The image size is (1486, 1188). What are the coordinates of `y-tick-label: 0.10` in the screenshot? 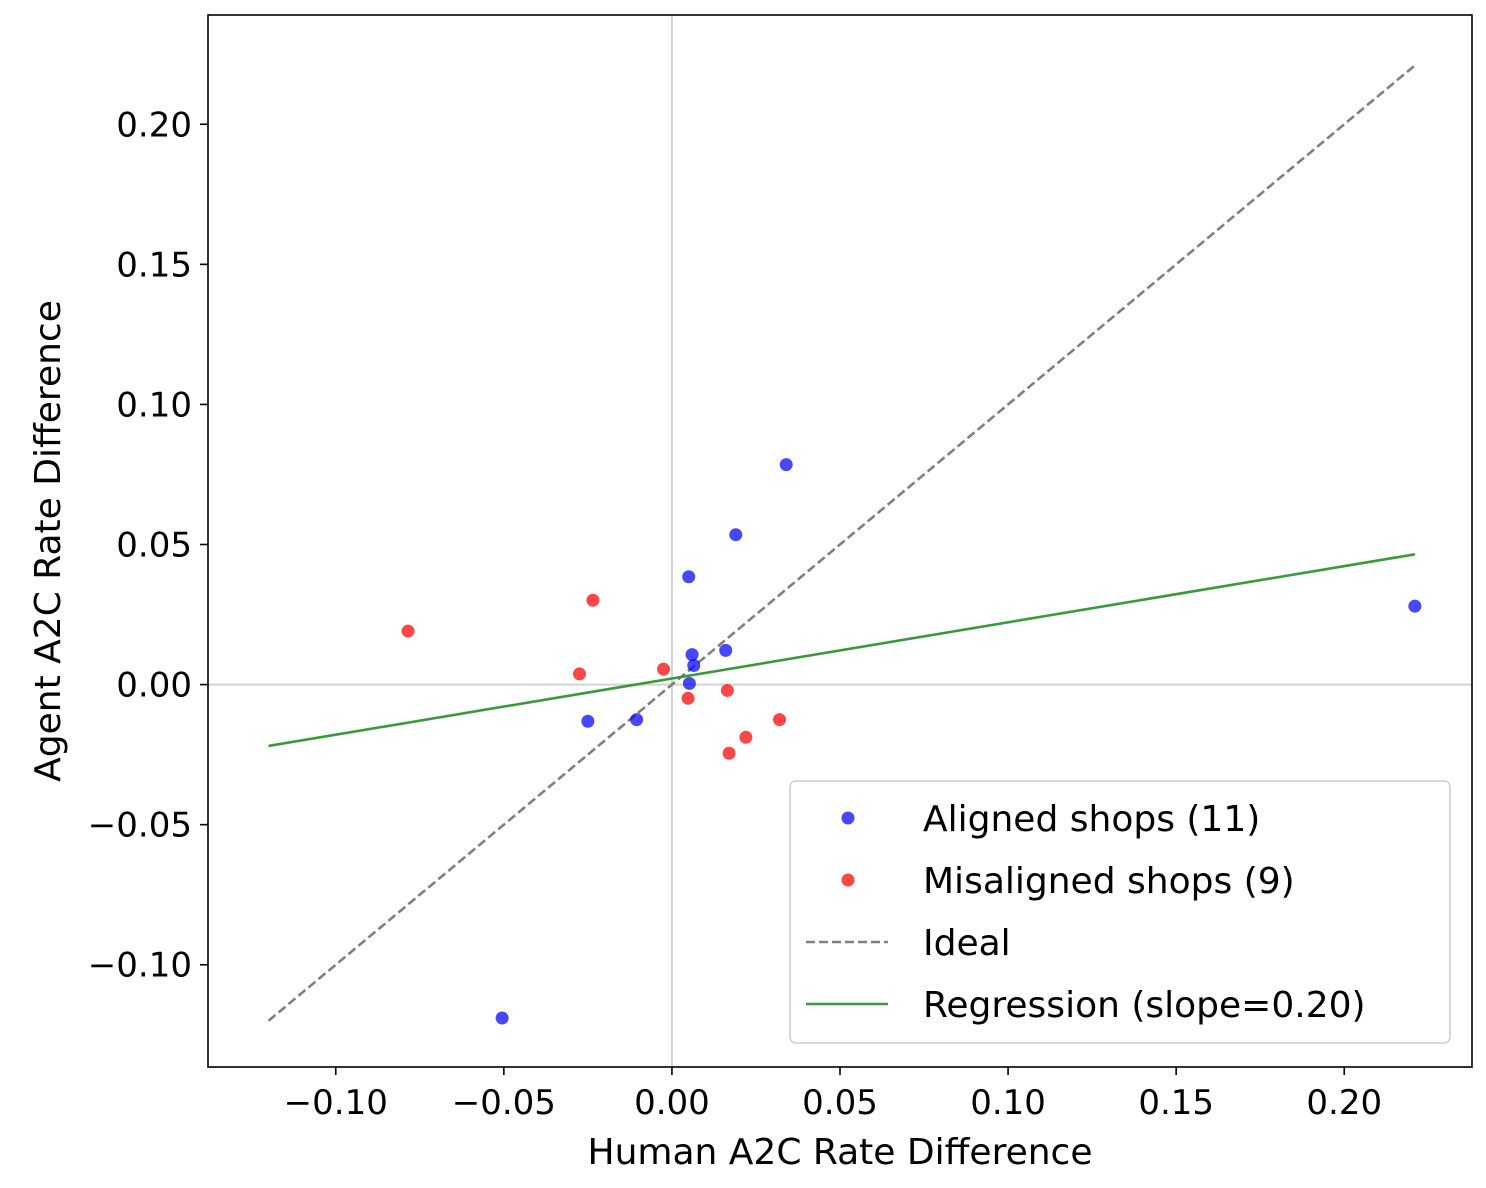 It's located at (154, 405).